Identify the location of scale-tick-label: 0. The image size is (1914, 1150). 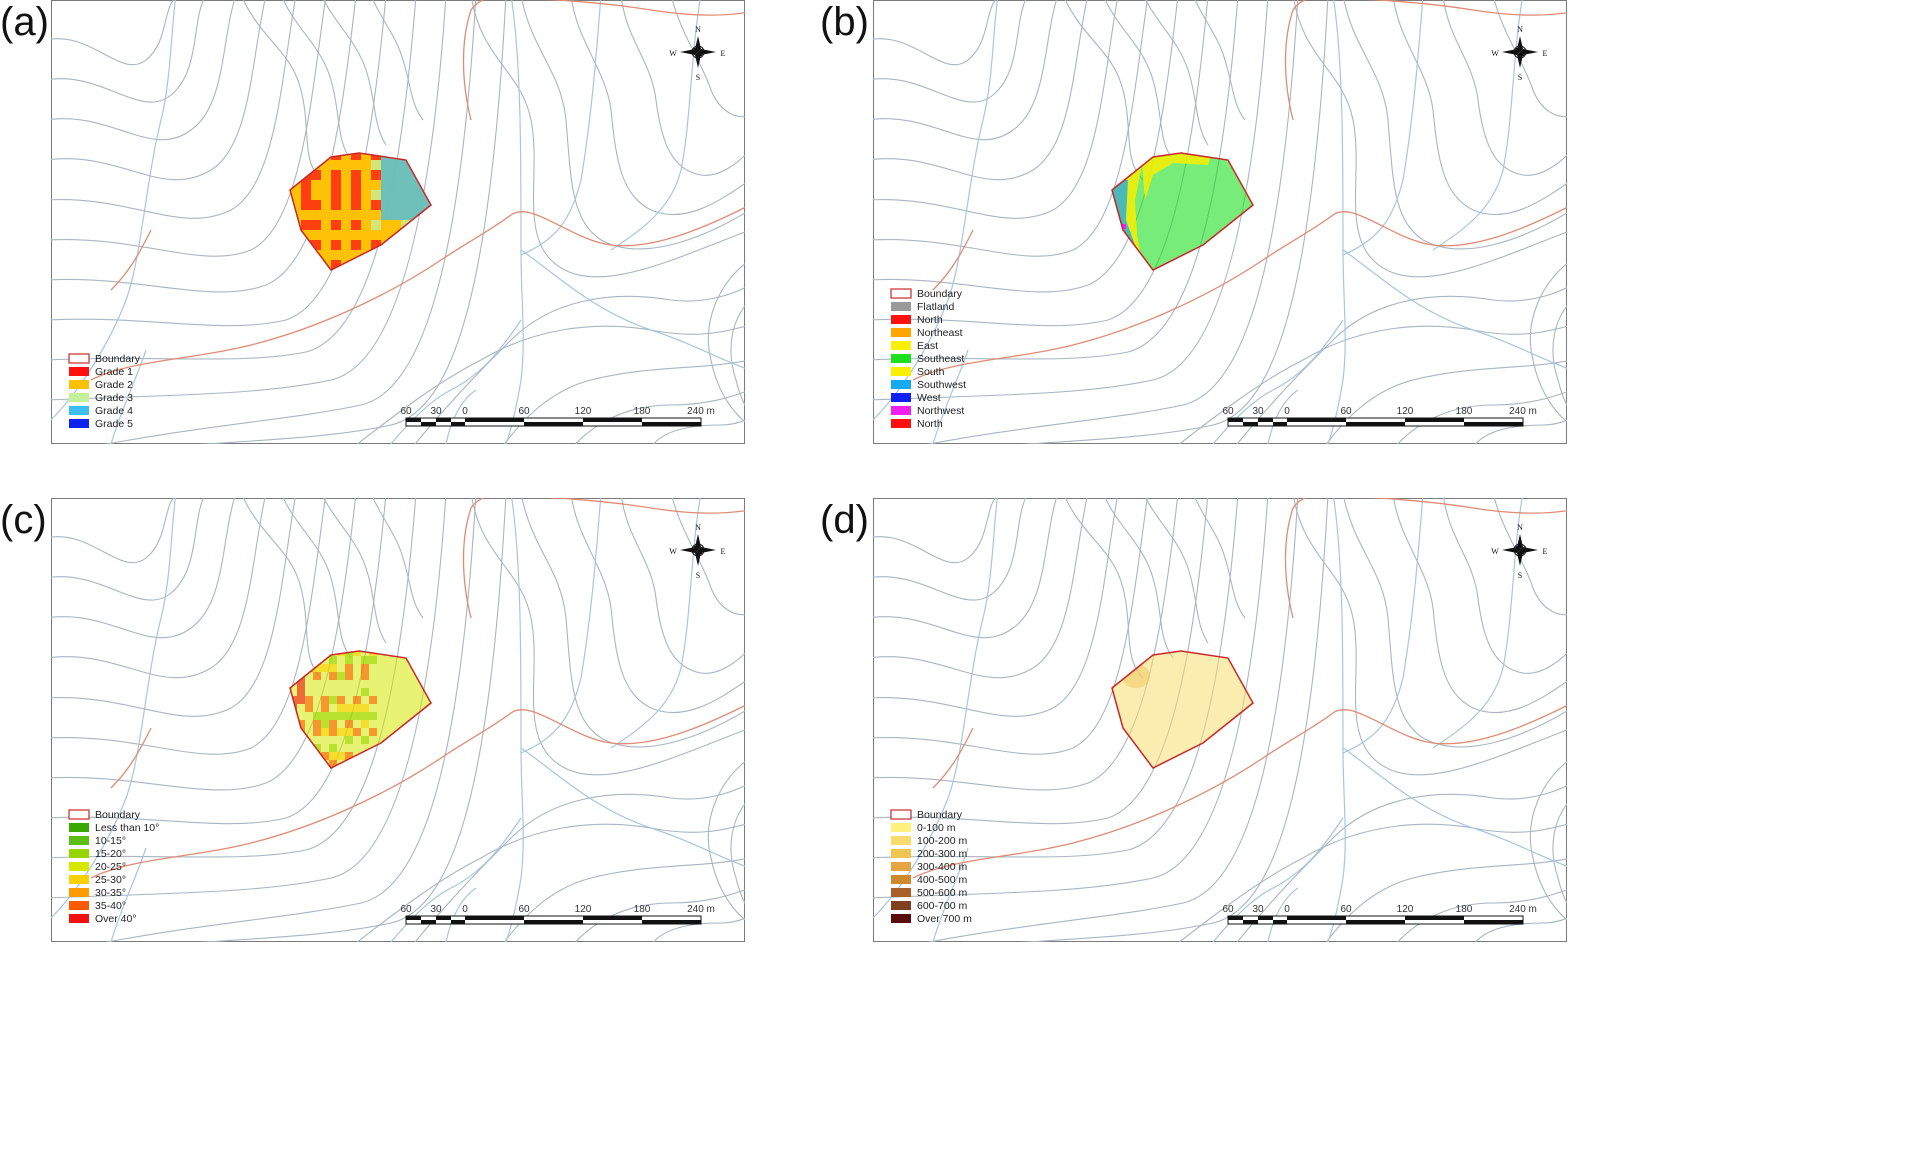
(1287, 909).